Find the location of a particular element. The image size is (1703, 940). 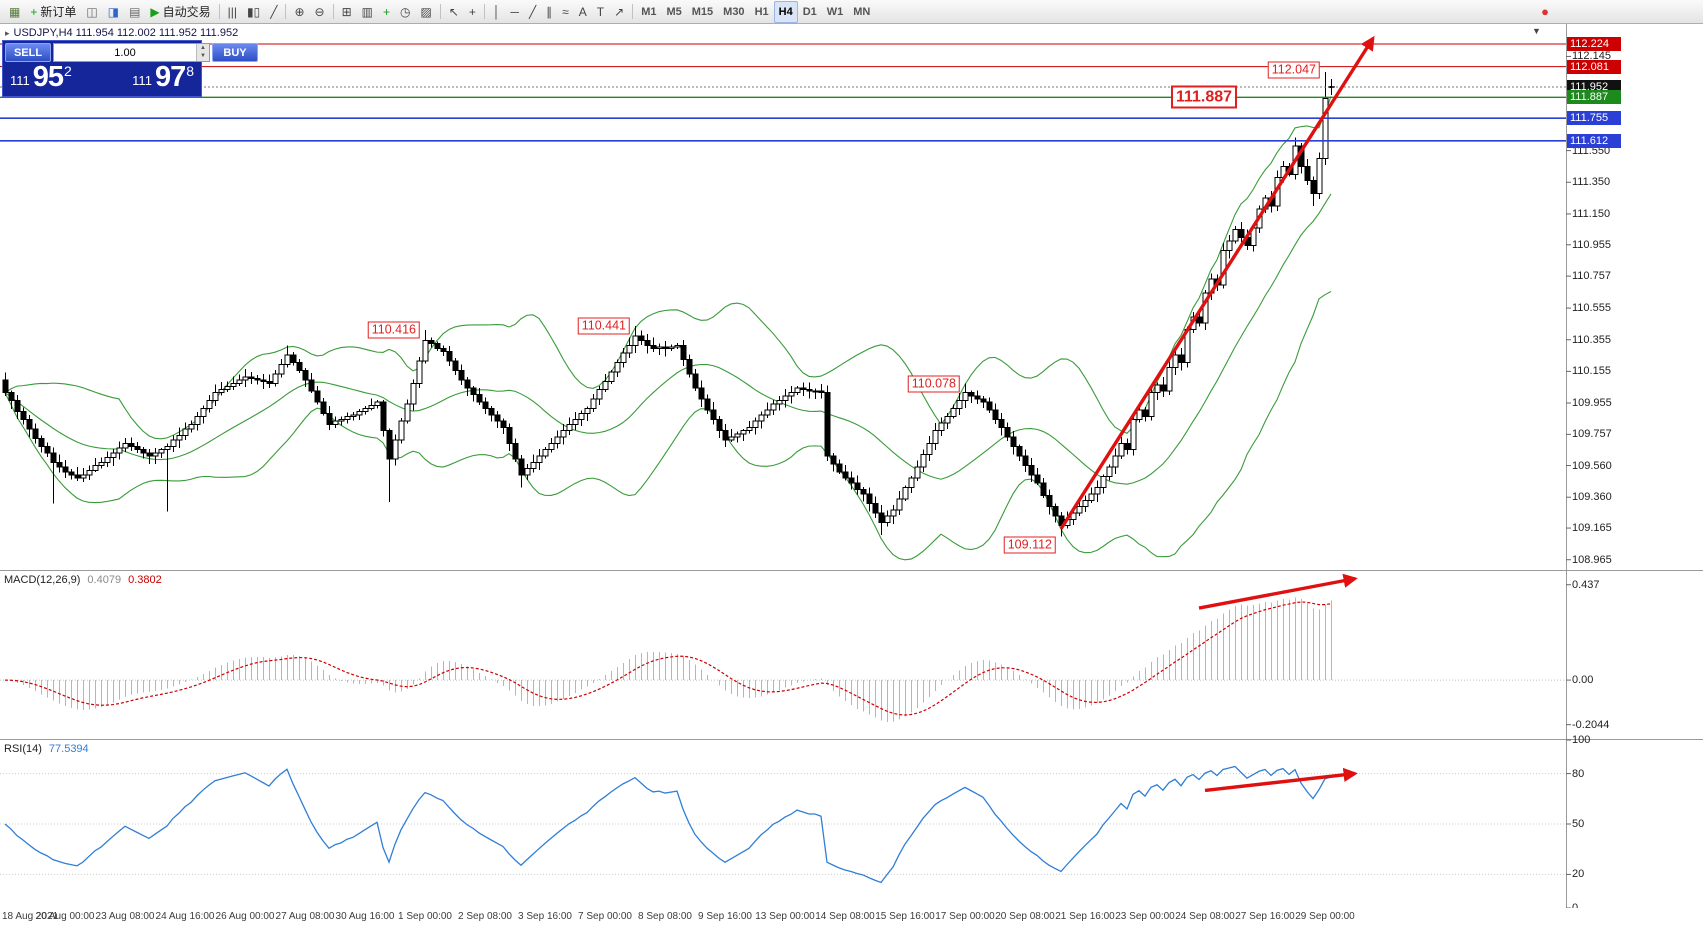

profiles-icon: ◨ is located at coordinates (113, 12).